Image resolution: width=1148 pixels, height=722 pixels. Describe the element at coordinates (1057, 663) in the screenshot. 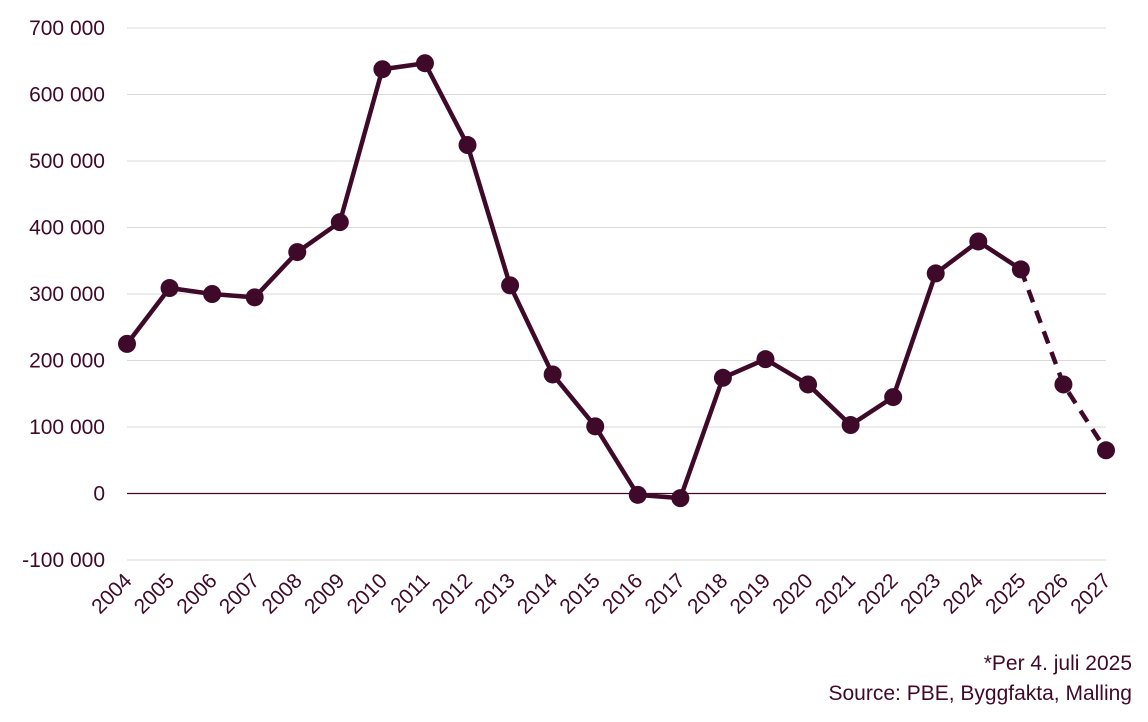

I see `footnote: *Per 4. juli 2025` at that location.